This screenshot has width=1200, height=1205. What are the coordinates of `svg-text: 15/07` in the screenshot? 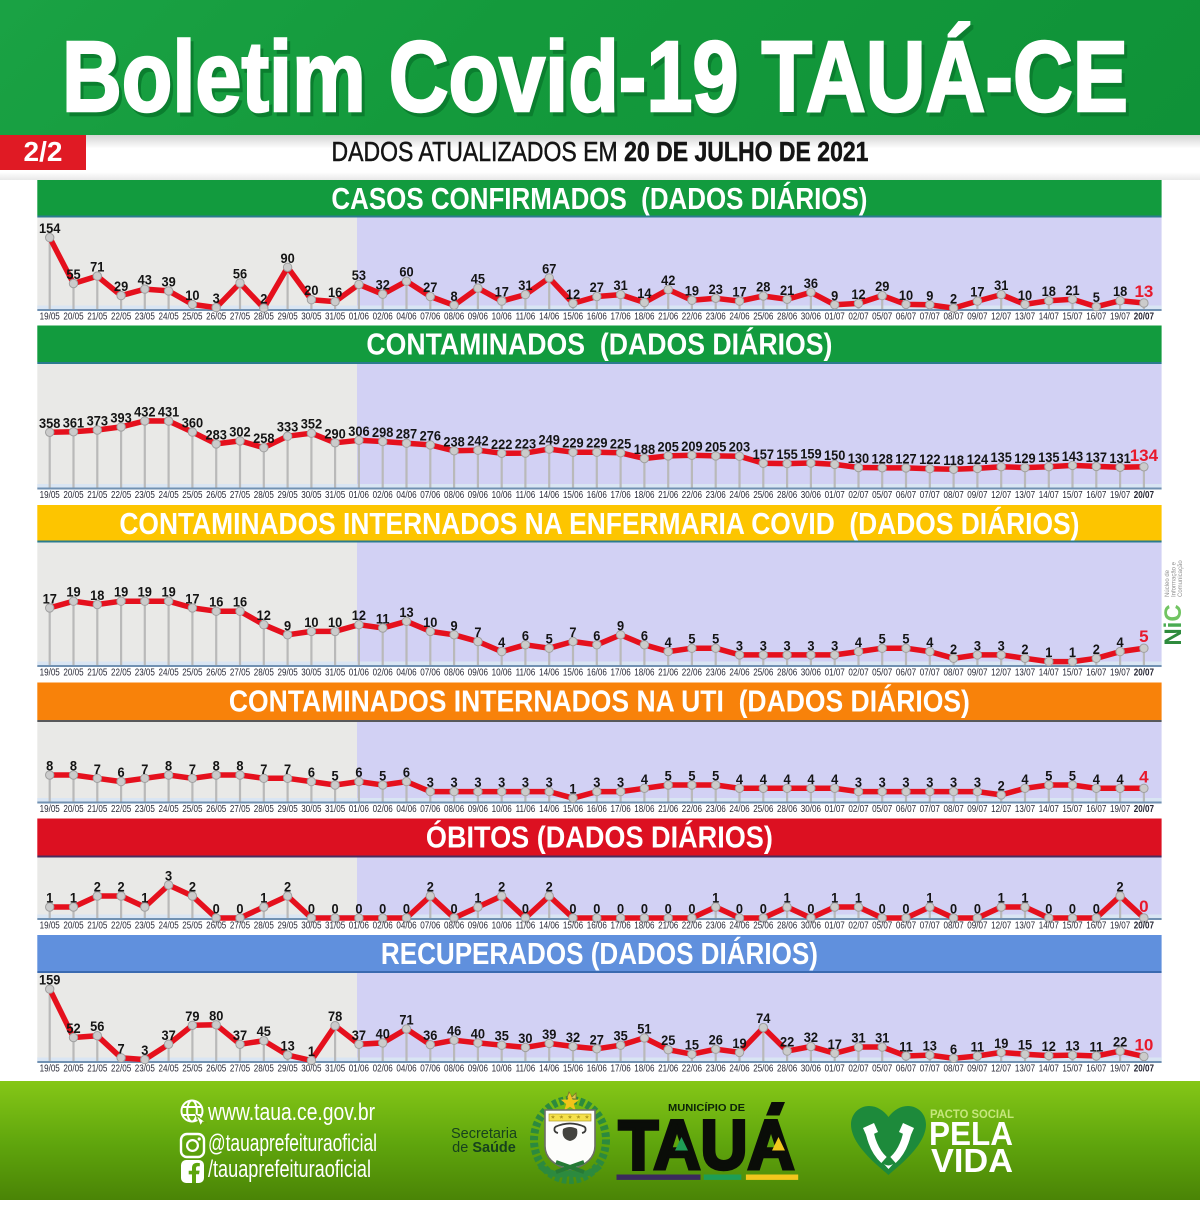 It's located at (1072, 808).